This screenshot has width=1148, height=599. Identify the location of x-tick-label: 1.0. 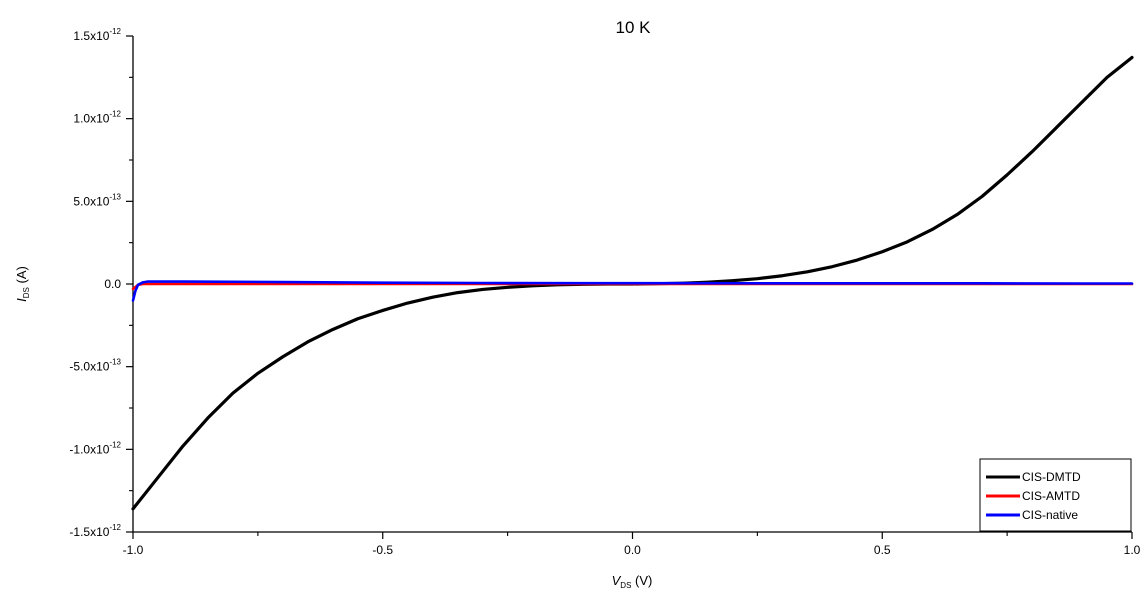
(1132, 550).